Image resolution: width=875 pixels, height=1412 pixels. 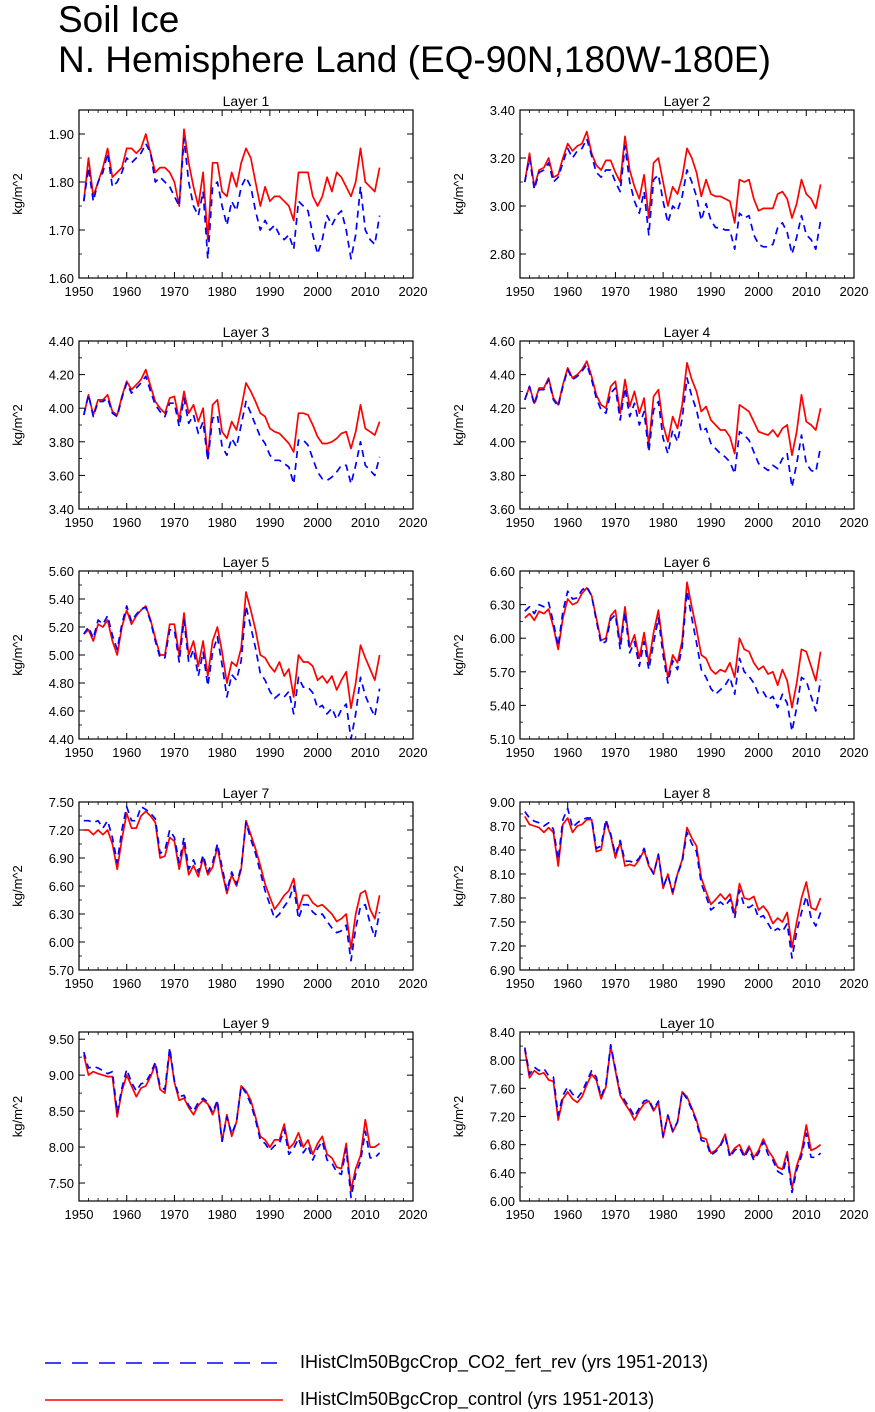 What do you see at coordinates (502, 874) in the screenshot?
I see `y-tick-label: 8.10` at bounding box center [502, 874].